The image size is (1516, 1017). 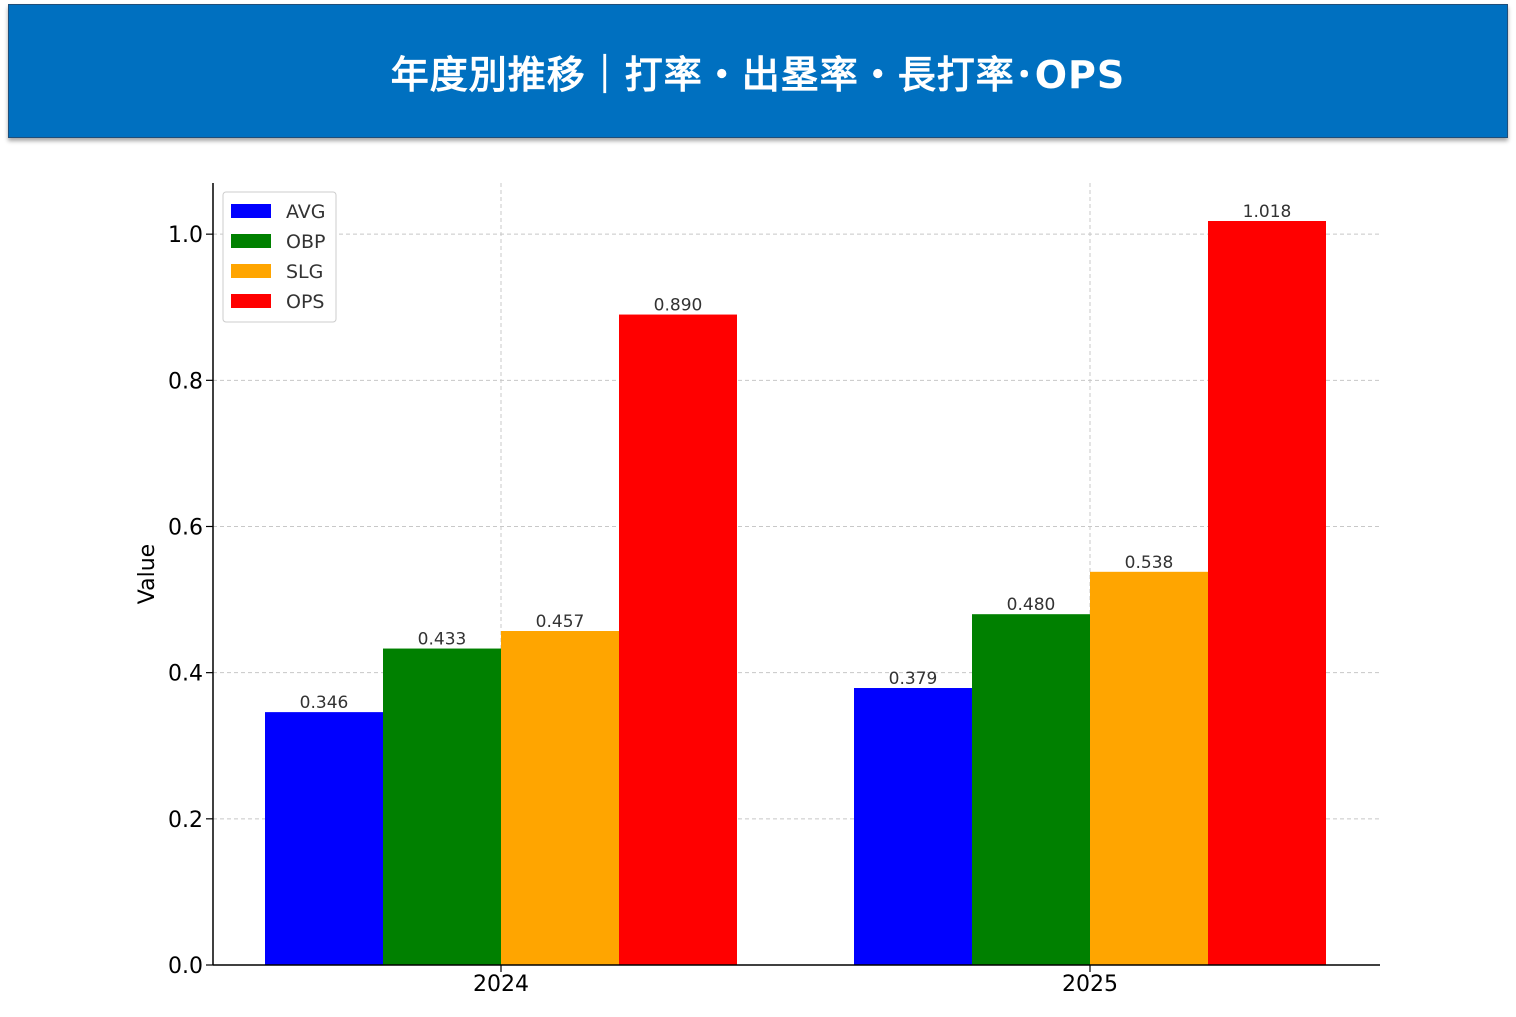 I want to click on legend-swatch-ops, so click(x=251, y=301).